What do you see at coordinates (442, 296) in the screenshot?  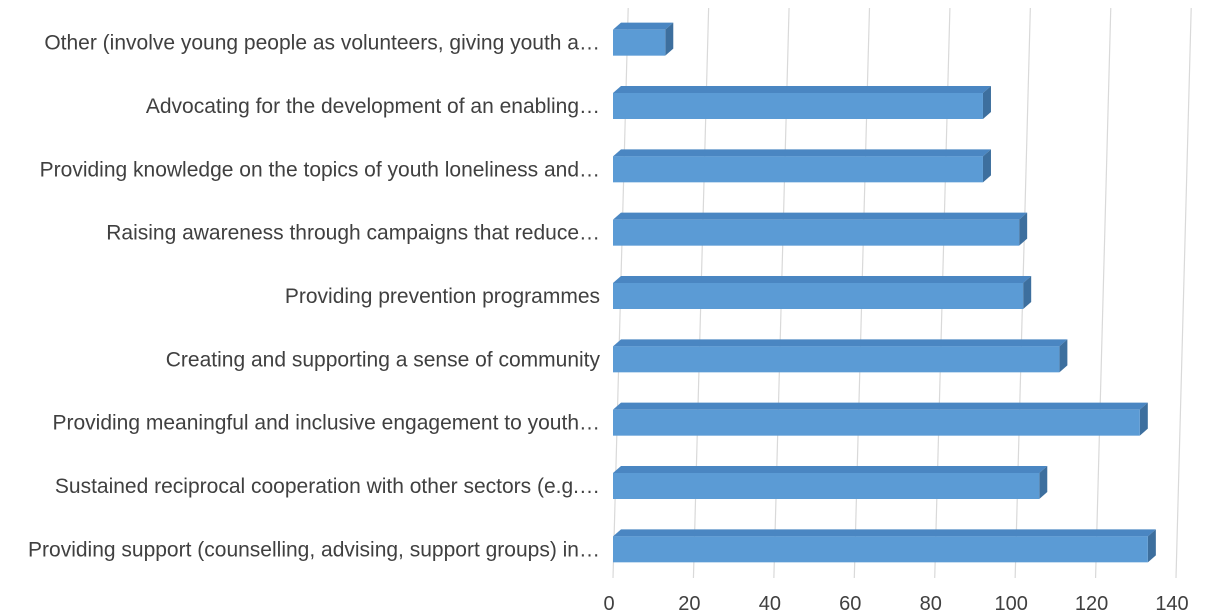 I see `category-label: Providing prevention programmes` at bounding box center [442, 296].